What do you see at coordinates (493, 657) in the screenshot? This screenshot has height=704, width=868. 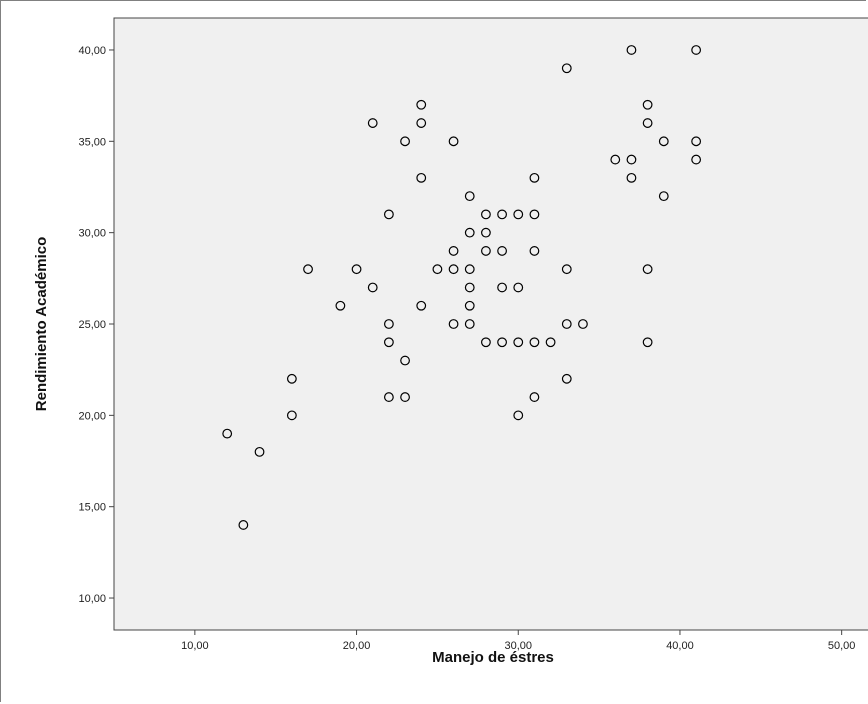 I see `x-axis-title: Manejo de éstres` at bounding box center [493, 657].